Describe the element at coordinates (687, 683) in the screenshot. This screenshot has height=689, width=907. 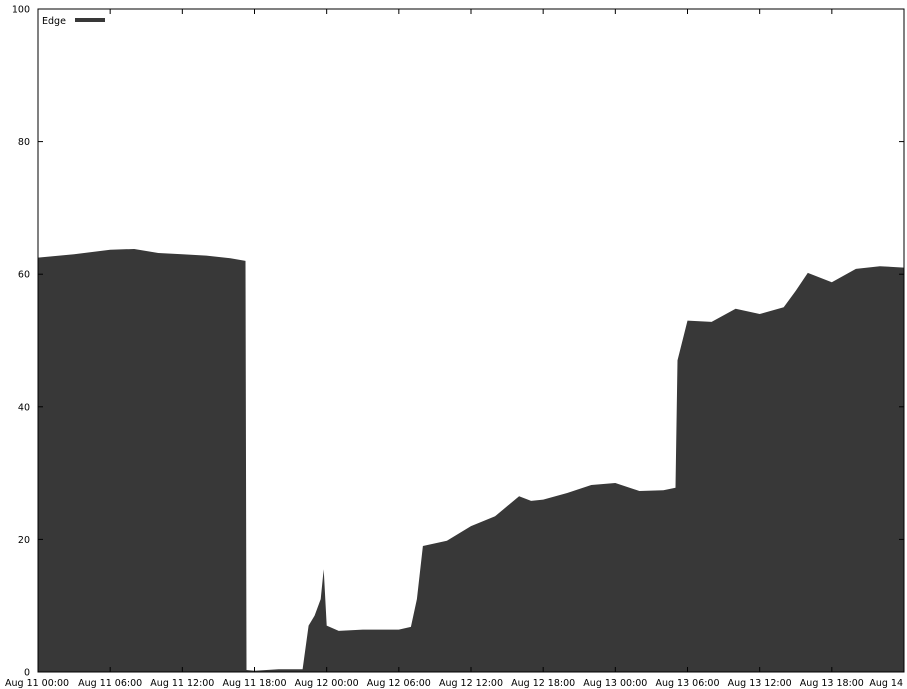
I see `x-tick-label: Aug 13 06:00` at that location.